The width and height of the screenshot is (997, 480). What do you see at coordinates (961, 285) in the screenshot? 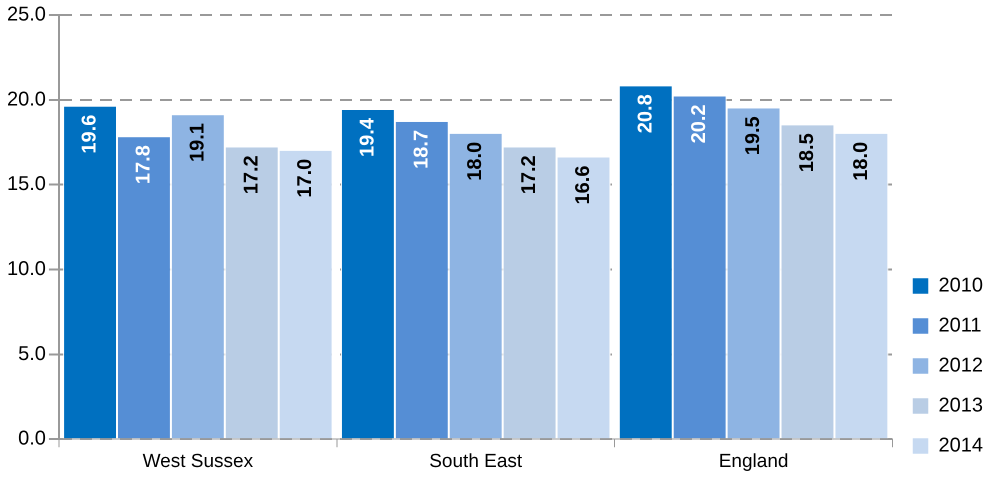
I see `legend-label: 2010` at bounding box center [961, 285].